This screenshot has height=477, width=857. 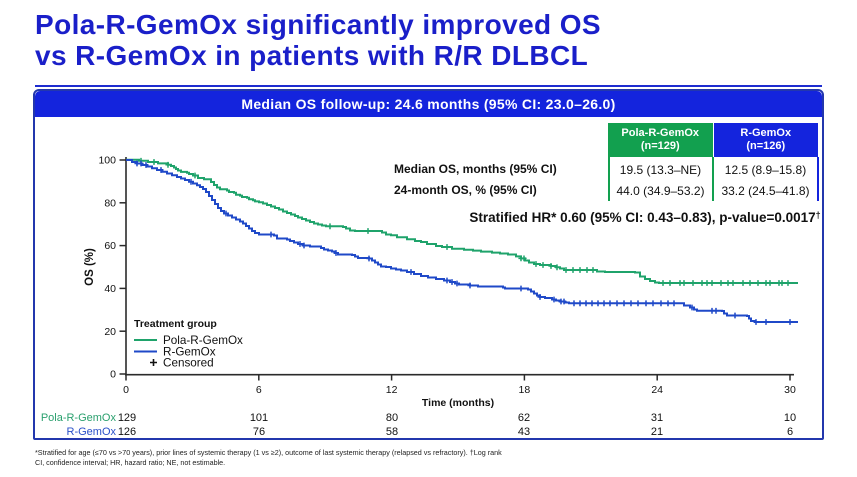 I want to click on svg-text: OS (%), so click(x=90, y=267).